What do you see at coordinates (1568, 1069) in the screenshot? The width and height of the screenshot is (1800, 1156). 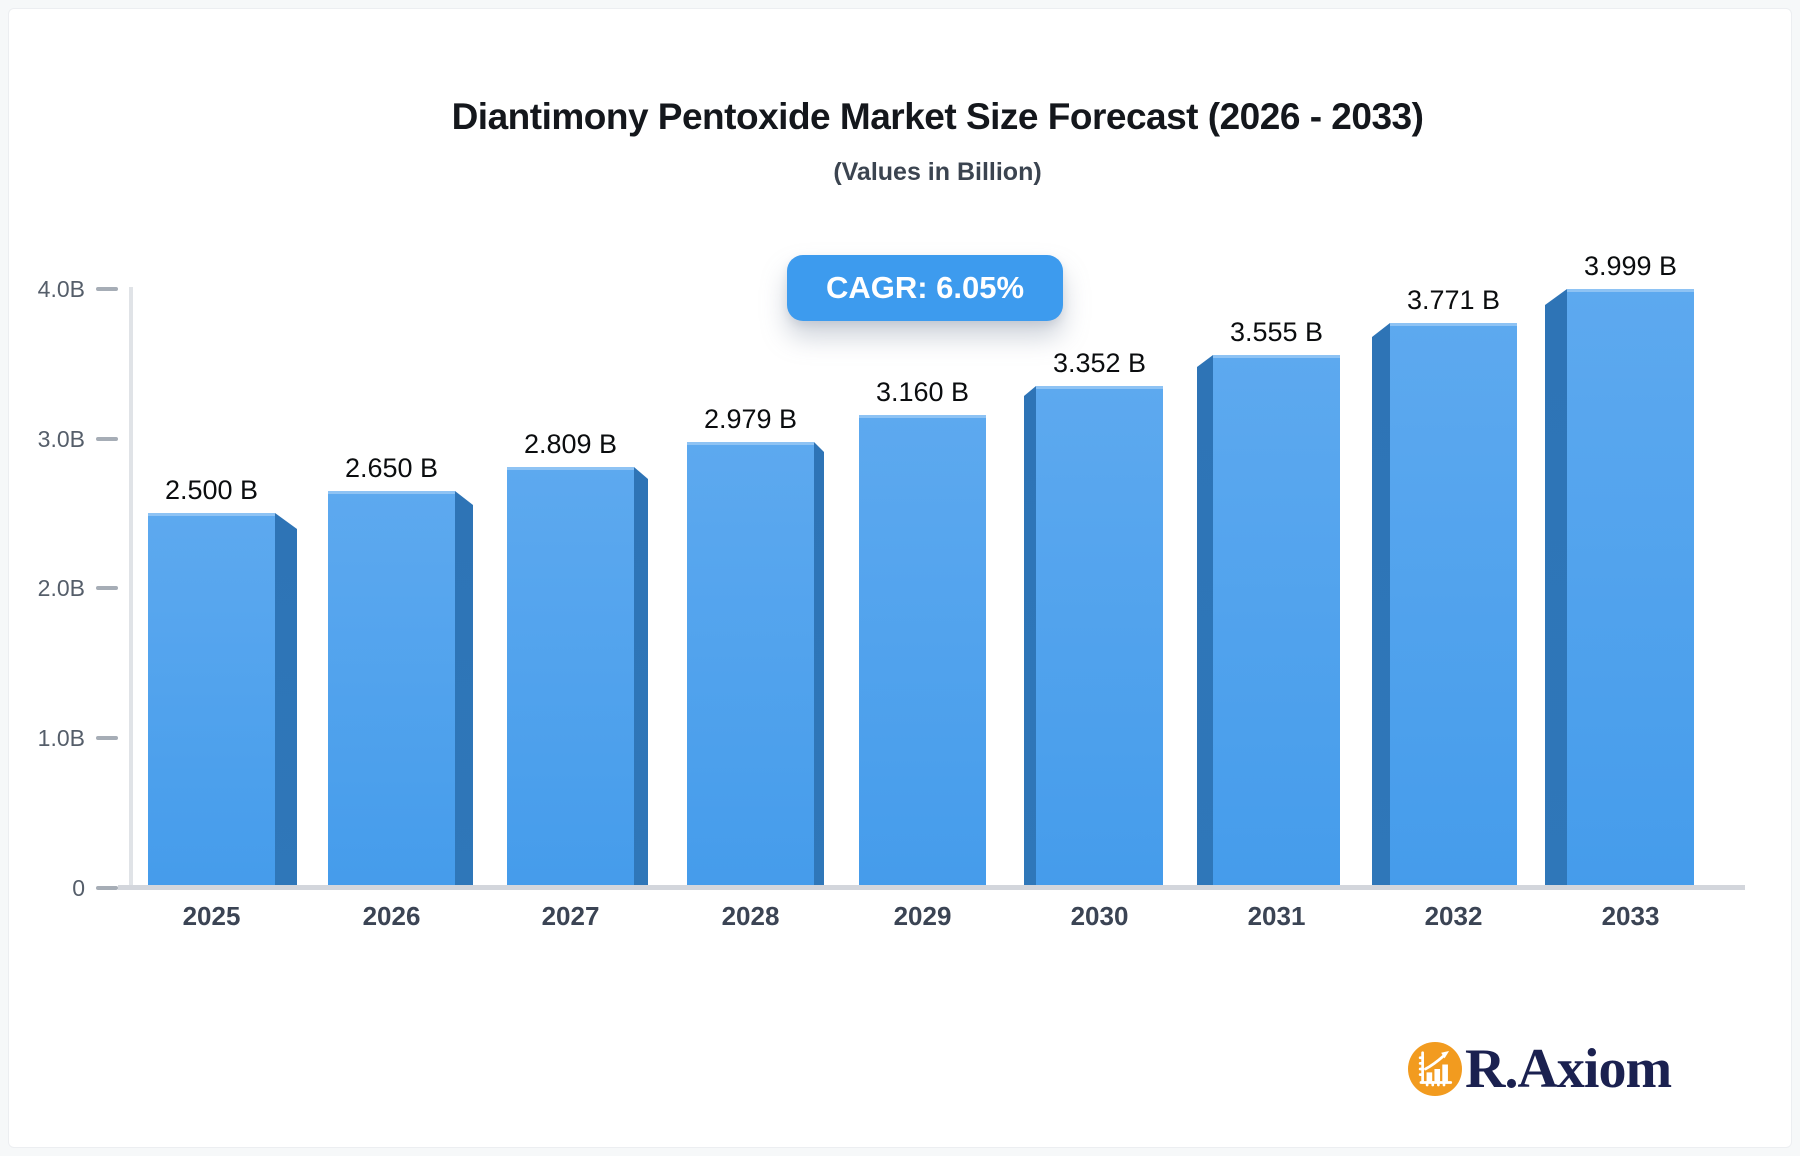 I see `brand-name: R.Axiom` at bounding box center [1568, 1069].